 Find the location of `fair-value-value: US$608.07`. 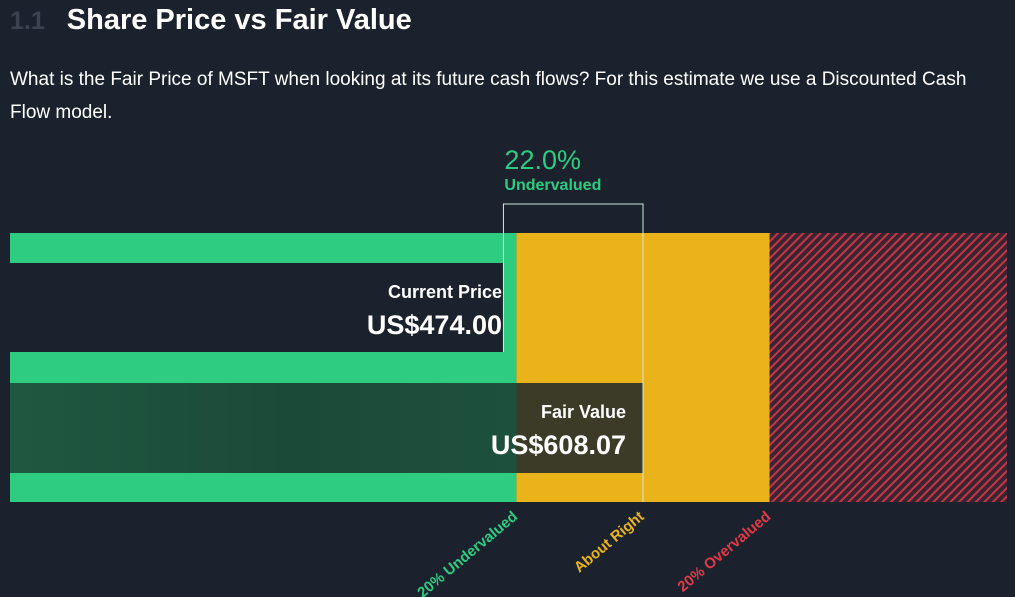

fair-value-value: US$608.07 is located at coordinates (558, 445).